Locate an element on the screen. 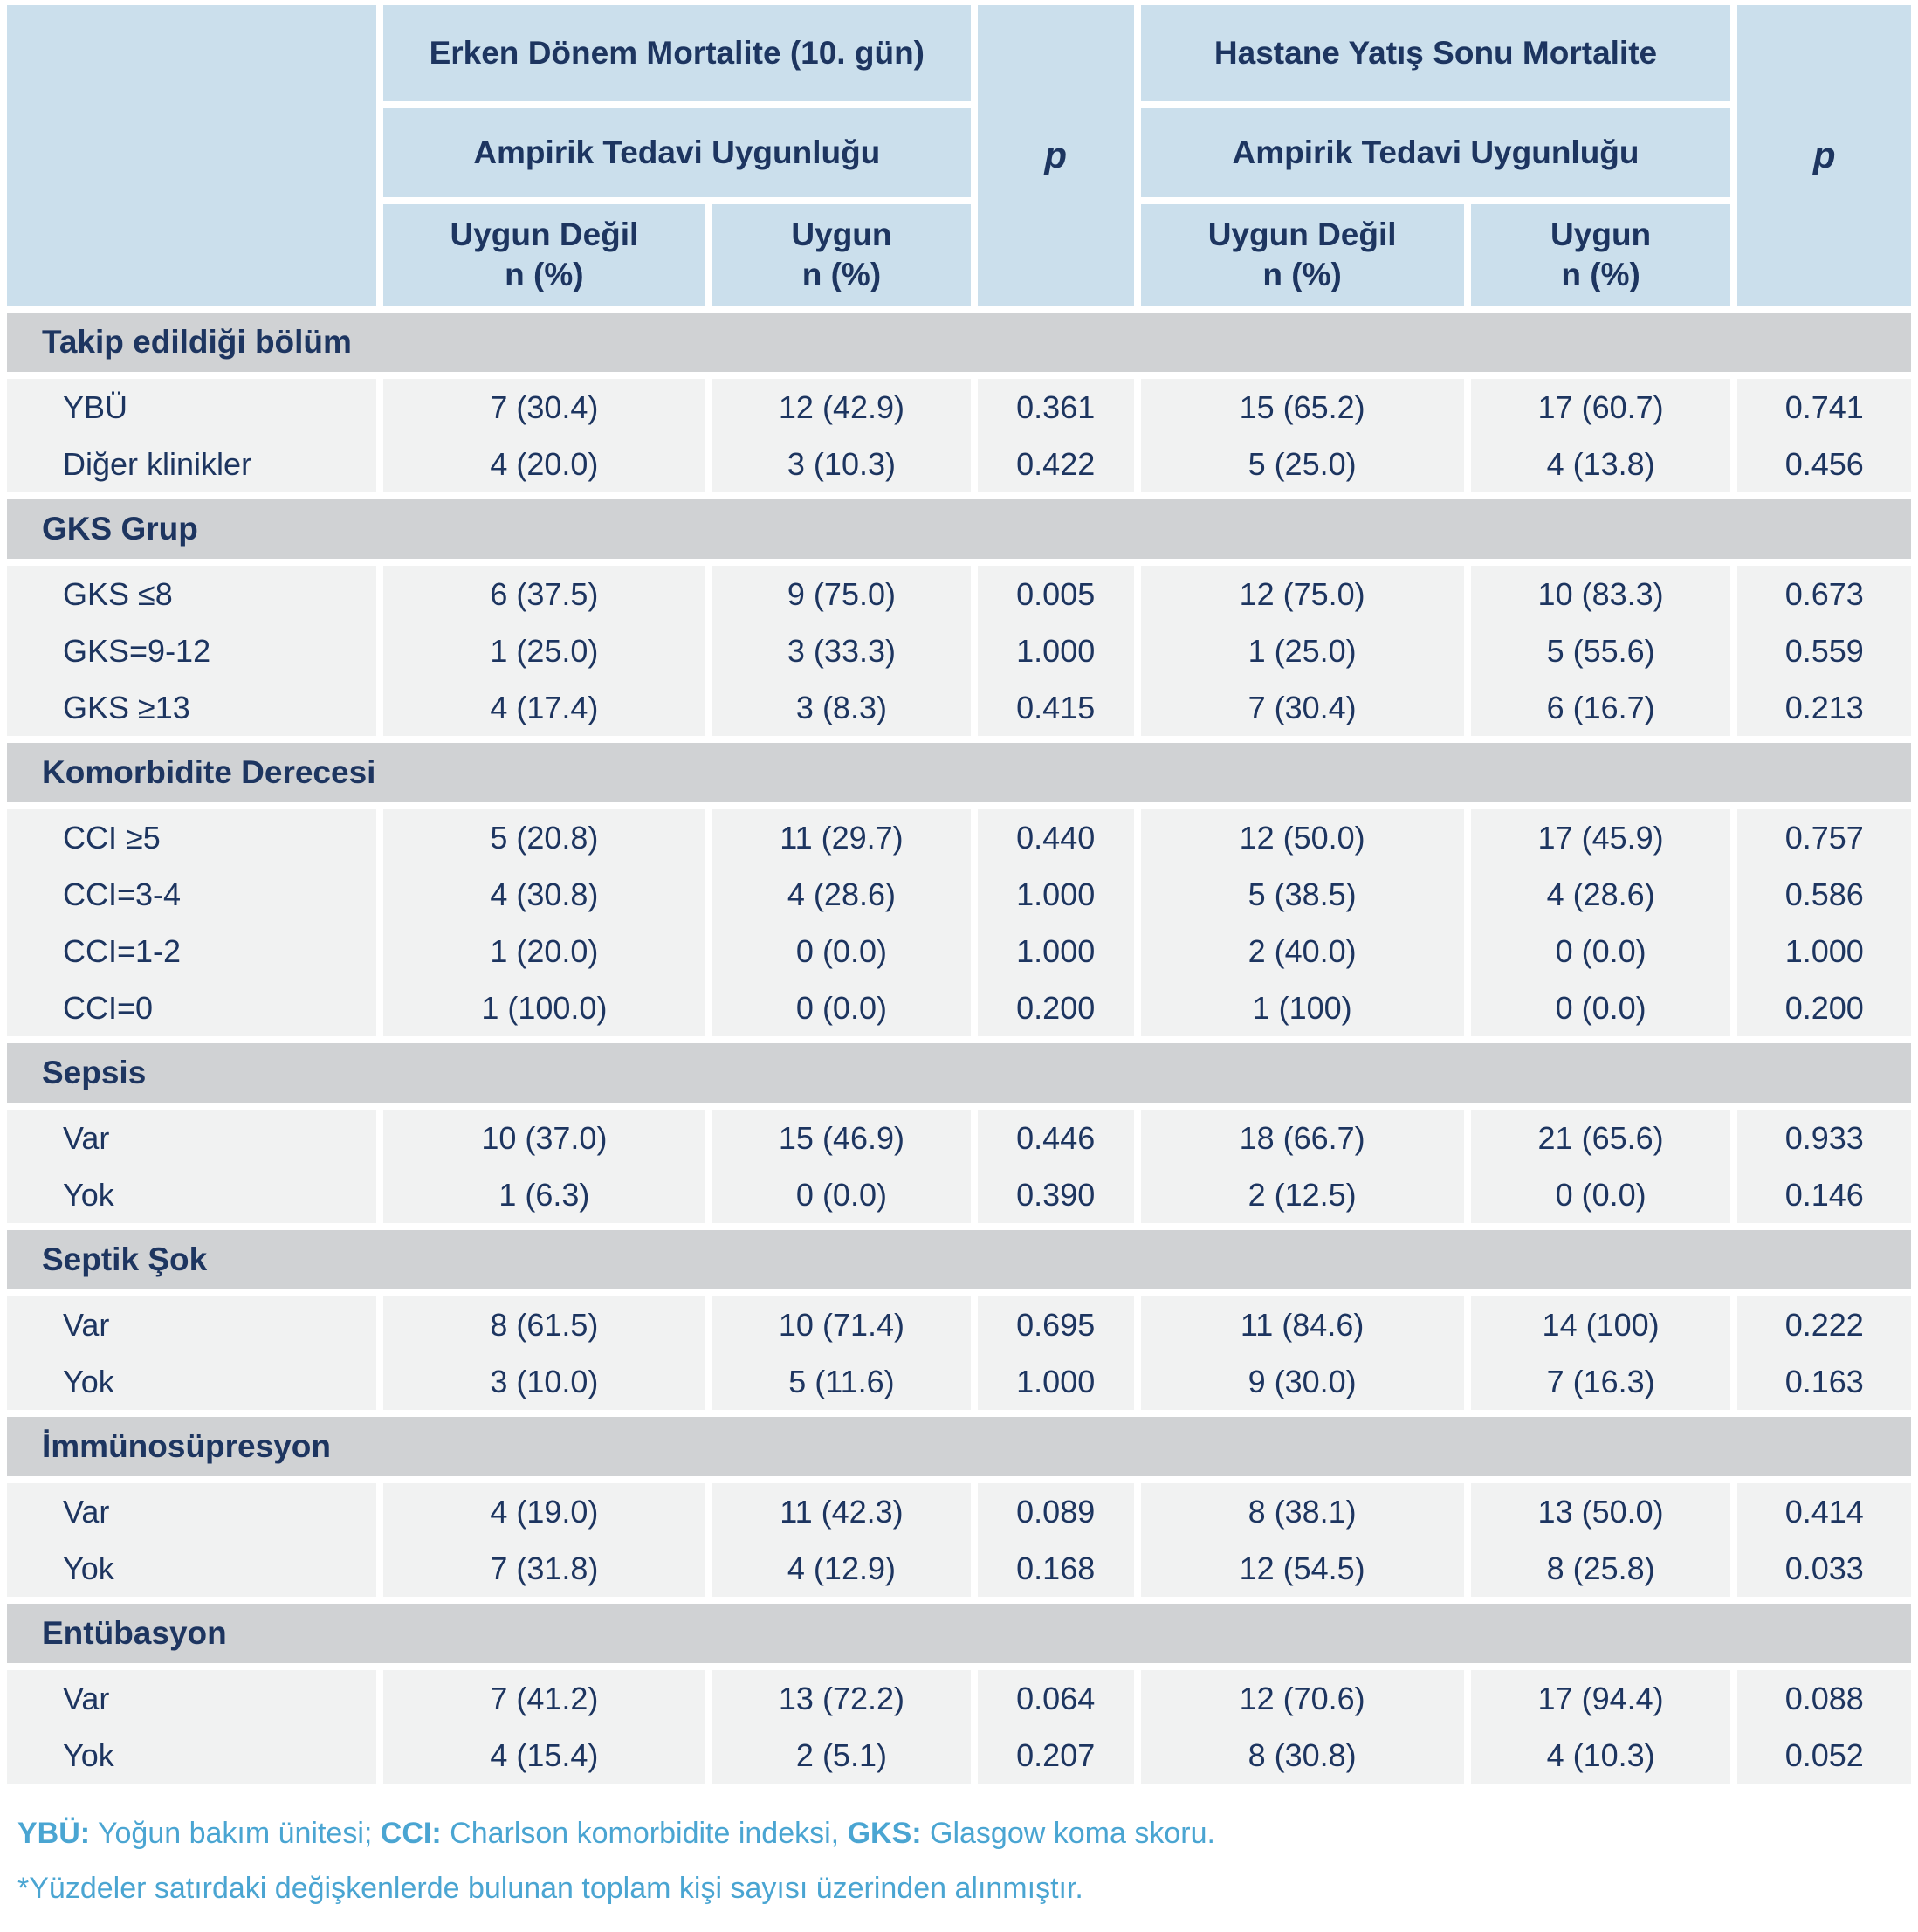 This screenshot has height=1932, width=1918. cell-value: 2 (12.5) is located at coordinates (1305, 1194).